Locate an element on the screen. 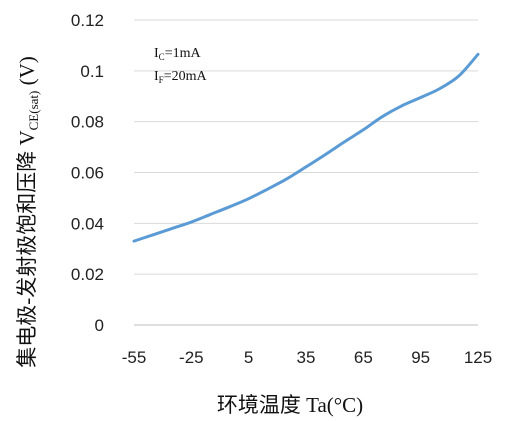 The width and height of the screenshot is (507, 421). y-tick-label: 0.12 is located at coordinates (87, 20).